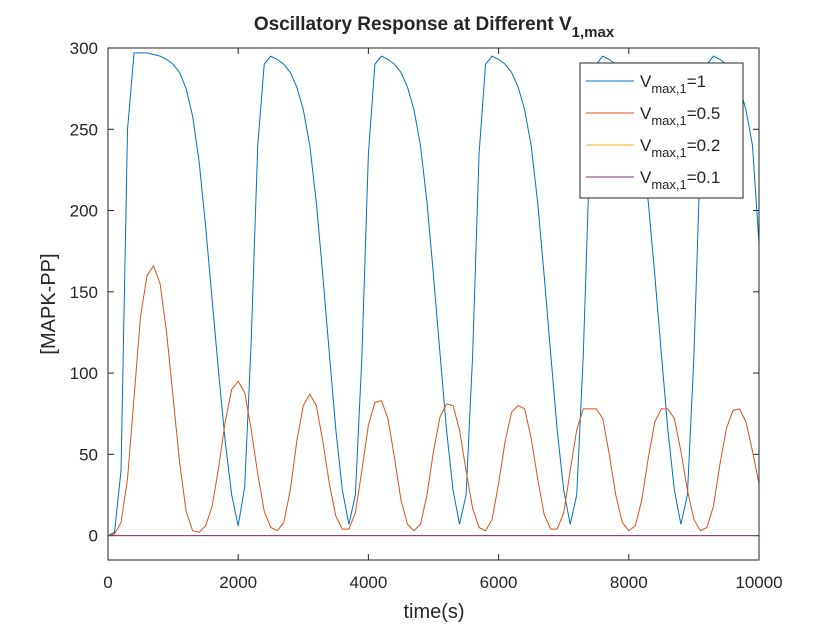  I want to click on x-tick-label: 0, so click(107, 582).